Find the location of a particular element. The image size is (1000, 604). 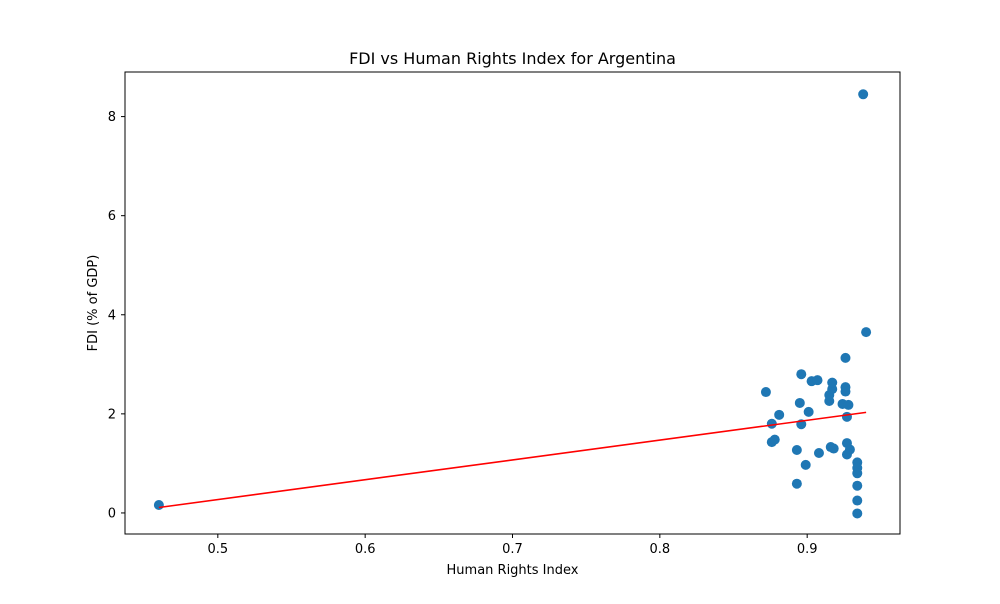

chart-title: FDI vs Human Rights Index for Argentina is located at coordinates (512, 58).